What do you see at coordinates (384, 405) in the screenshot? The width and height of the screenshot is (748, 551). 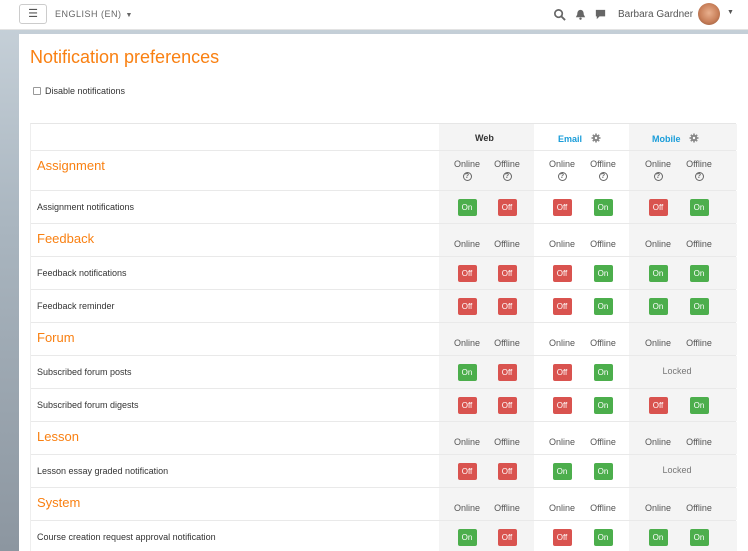 I see `table-row: Subscribed forum digests Off Off Off On Off On` at bounding box center [384, 405].